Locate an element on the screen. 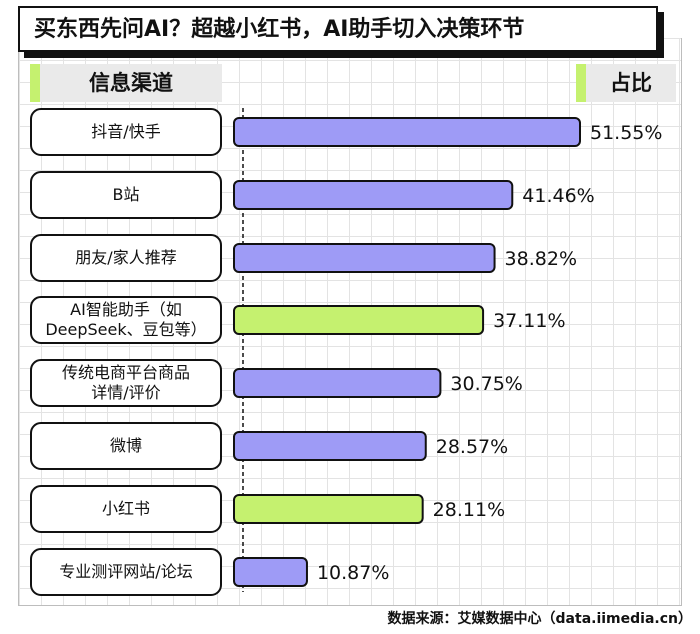  category-label-line: 抖音/快手 is located at coordinates (126, 131).